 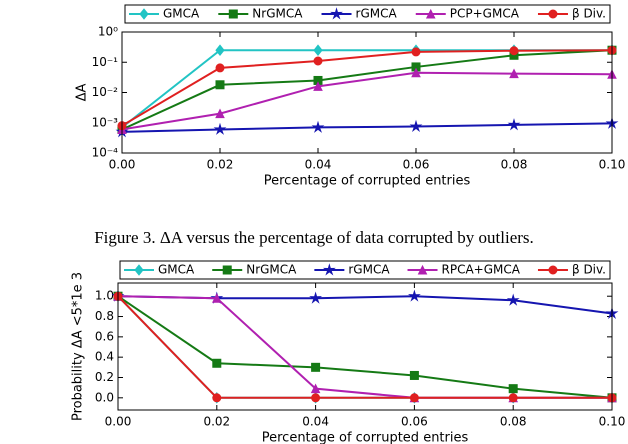 What do you see at coordinates (104, 357) in the screenshot?
I see `y-tick-label: 0.4` at bounding box center [104, 357].